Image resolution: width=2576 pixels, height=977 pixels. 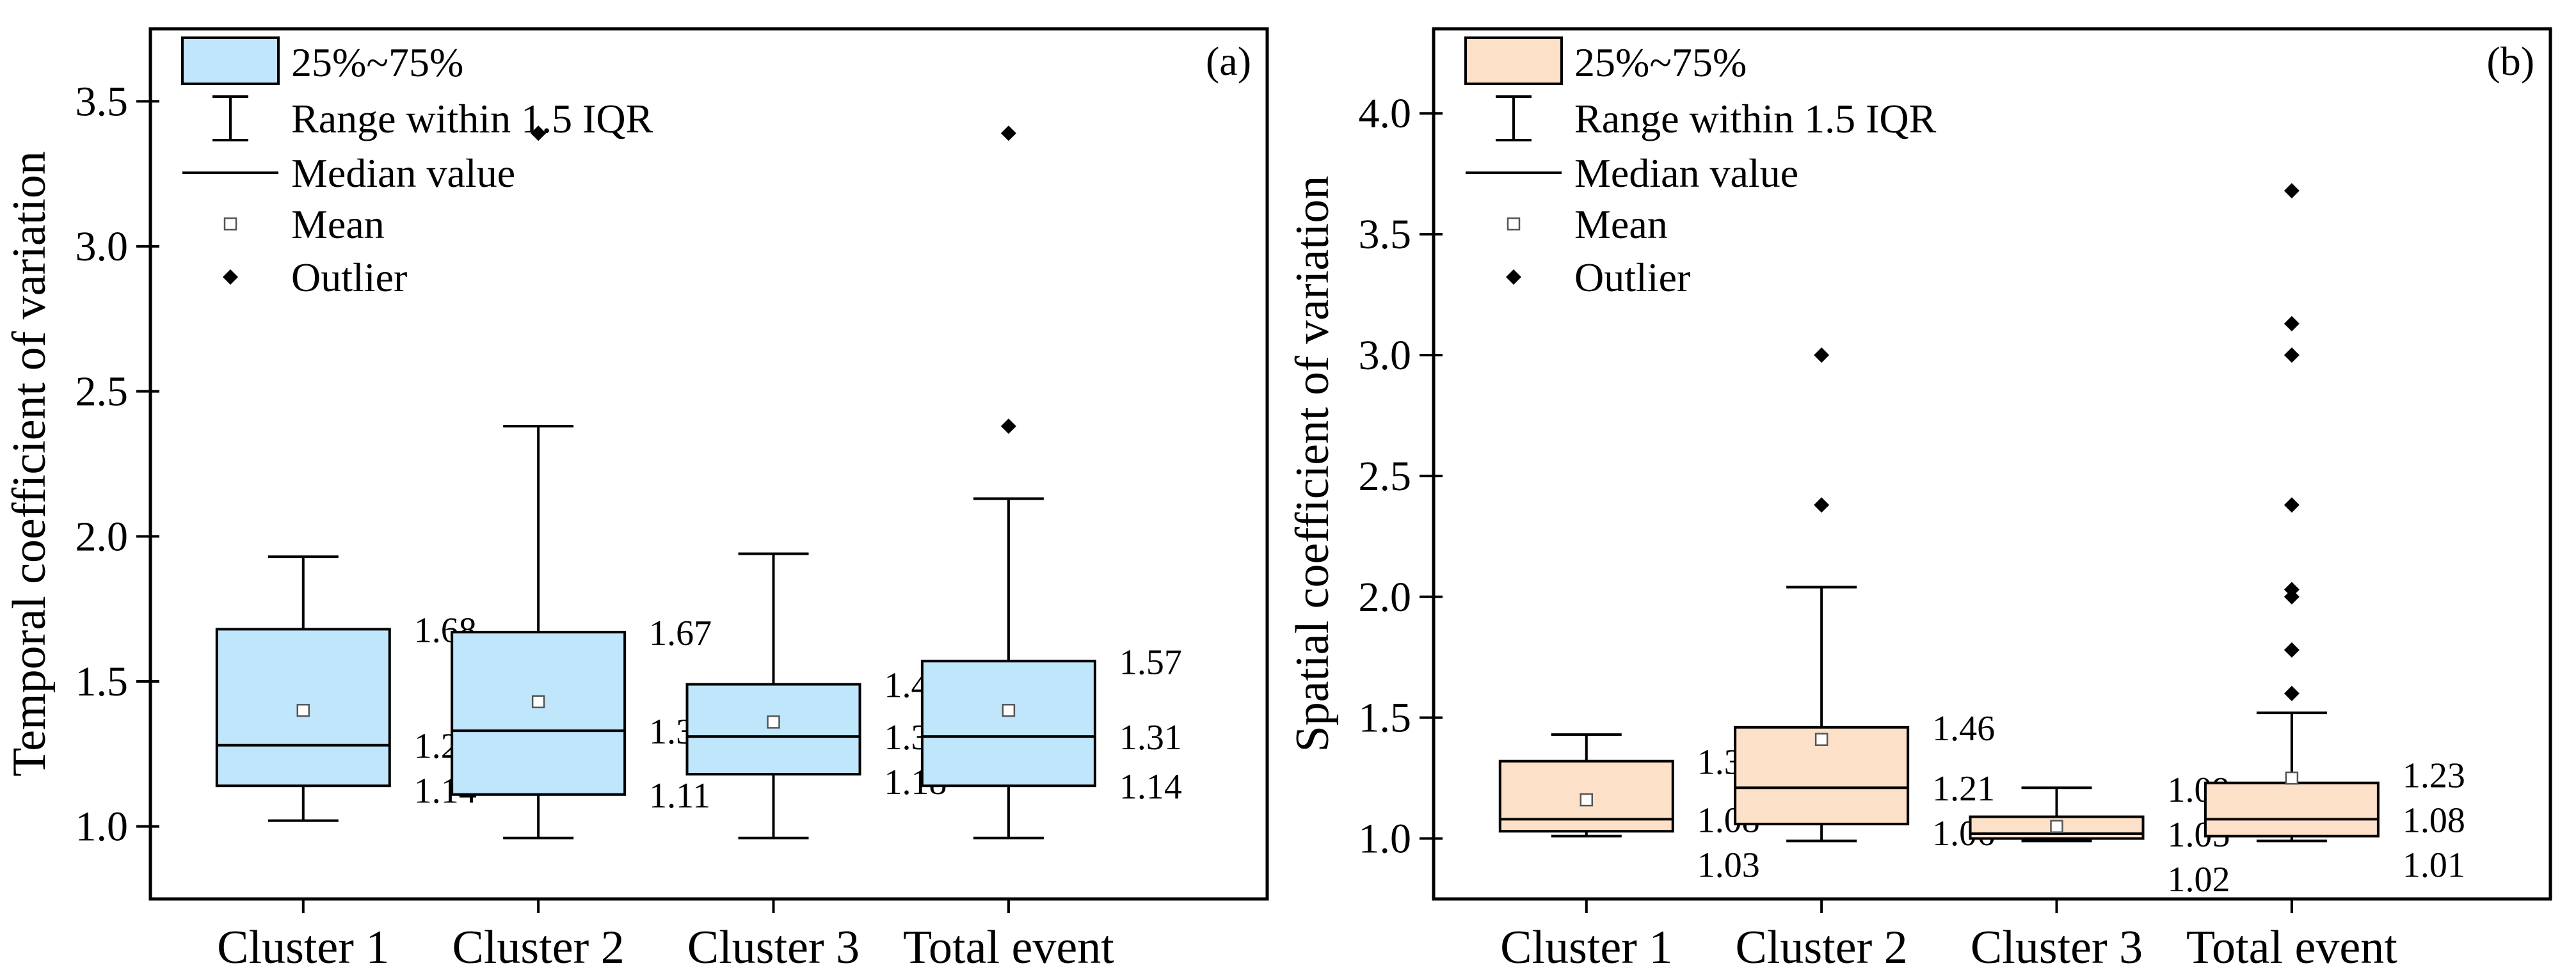 What do you see at coordinates (581, 482) in the screenshot?
I see `box-group: 1.671.331.11` at bounding box center [581, 482].